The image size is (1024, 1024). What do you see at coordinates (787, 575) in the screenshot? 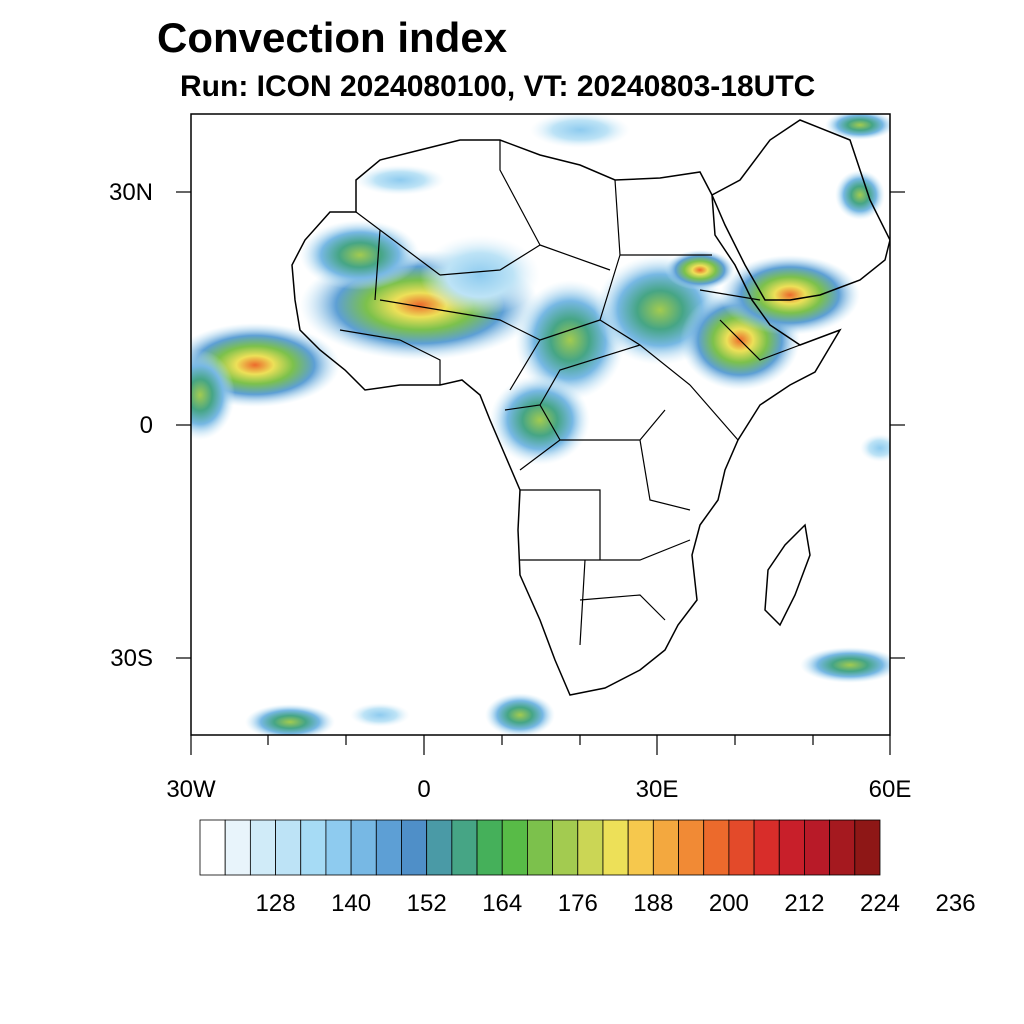
I see `madagascar-coastline` at bounding box center [787, 575].